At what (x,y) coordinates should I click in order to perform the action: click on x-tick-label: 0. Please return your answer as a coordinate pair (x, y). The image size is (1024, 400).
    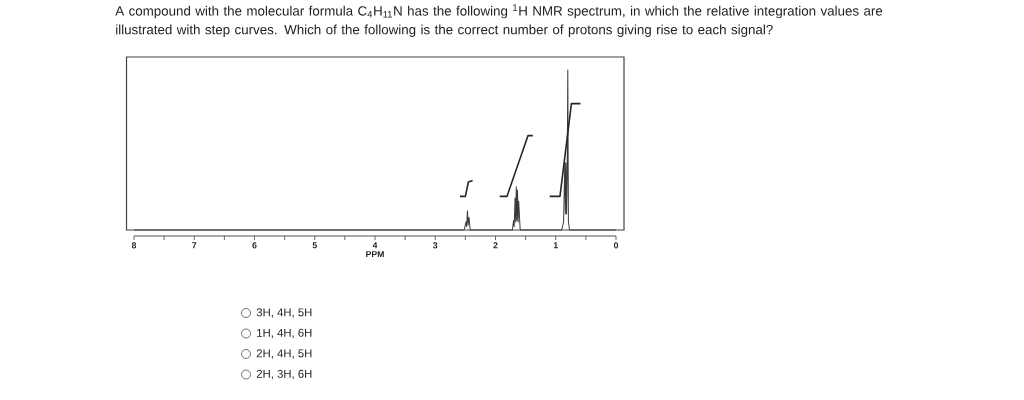
    Looking at the image, I should click on (616, 245).